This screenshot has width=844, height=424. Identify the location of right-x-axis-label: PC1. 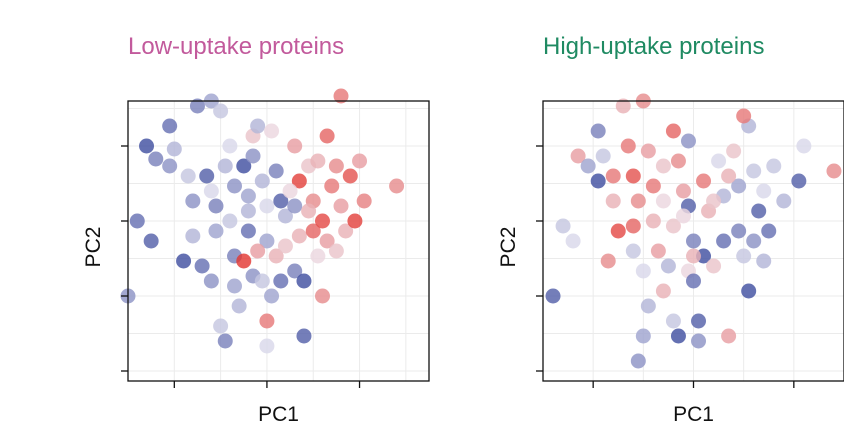
(693, 413).